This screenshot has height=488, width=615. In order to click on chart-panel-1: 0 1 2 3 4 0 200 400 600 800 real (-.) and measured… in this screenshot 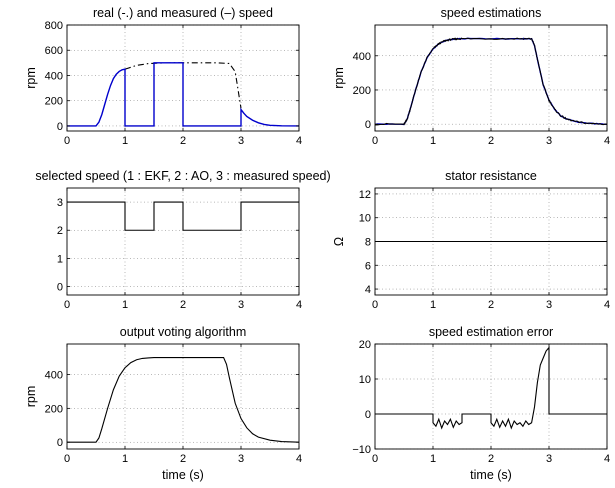, I will do `click(163, 76)`.